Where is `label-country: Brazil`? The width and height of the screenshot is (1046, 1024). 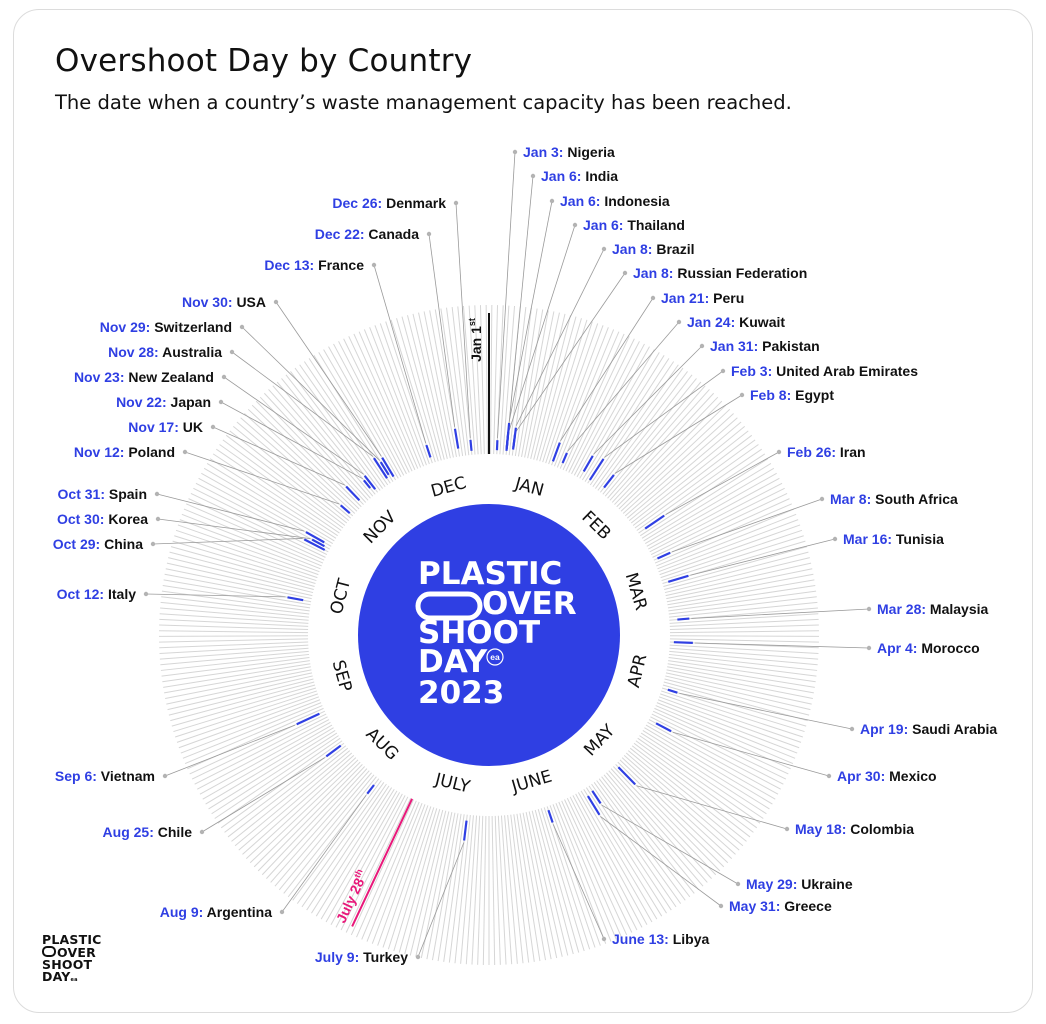
label-country: Brazil is located at coordinates (675, 249).